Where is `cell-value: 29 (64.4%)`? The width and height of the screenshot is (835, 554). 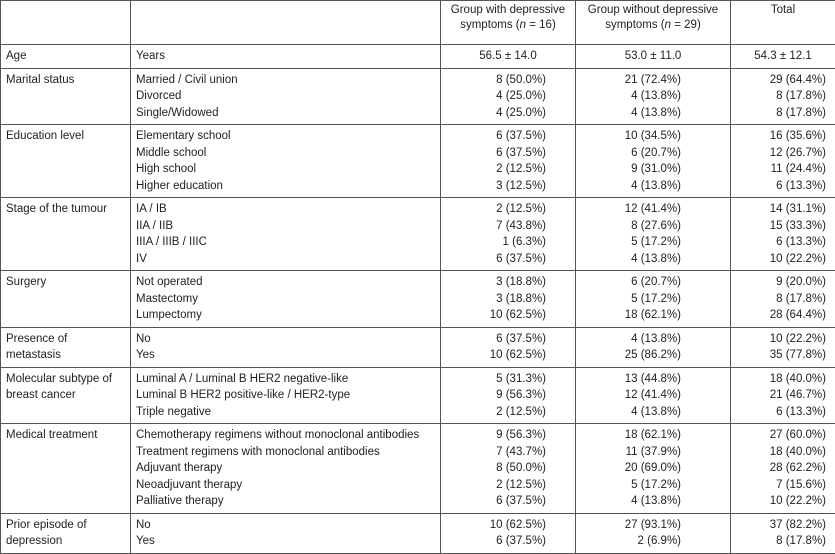 cell-value: 29 (64.4%) is located at coordinates (783, 78).